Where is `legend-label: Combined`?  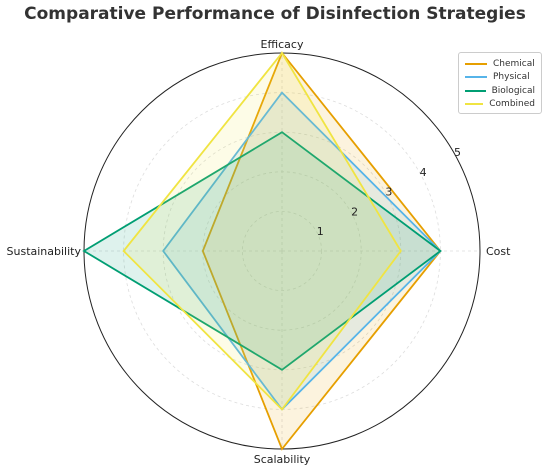 legend-label: Combined is located at coordinates (512, 104).